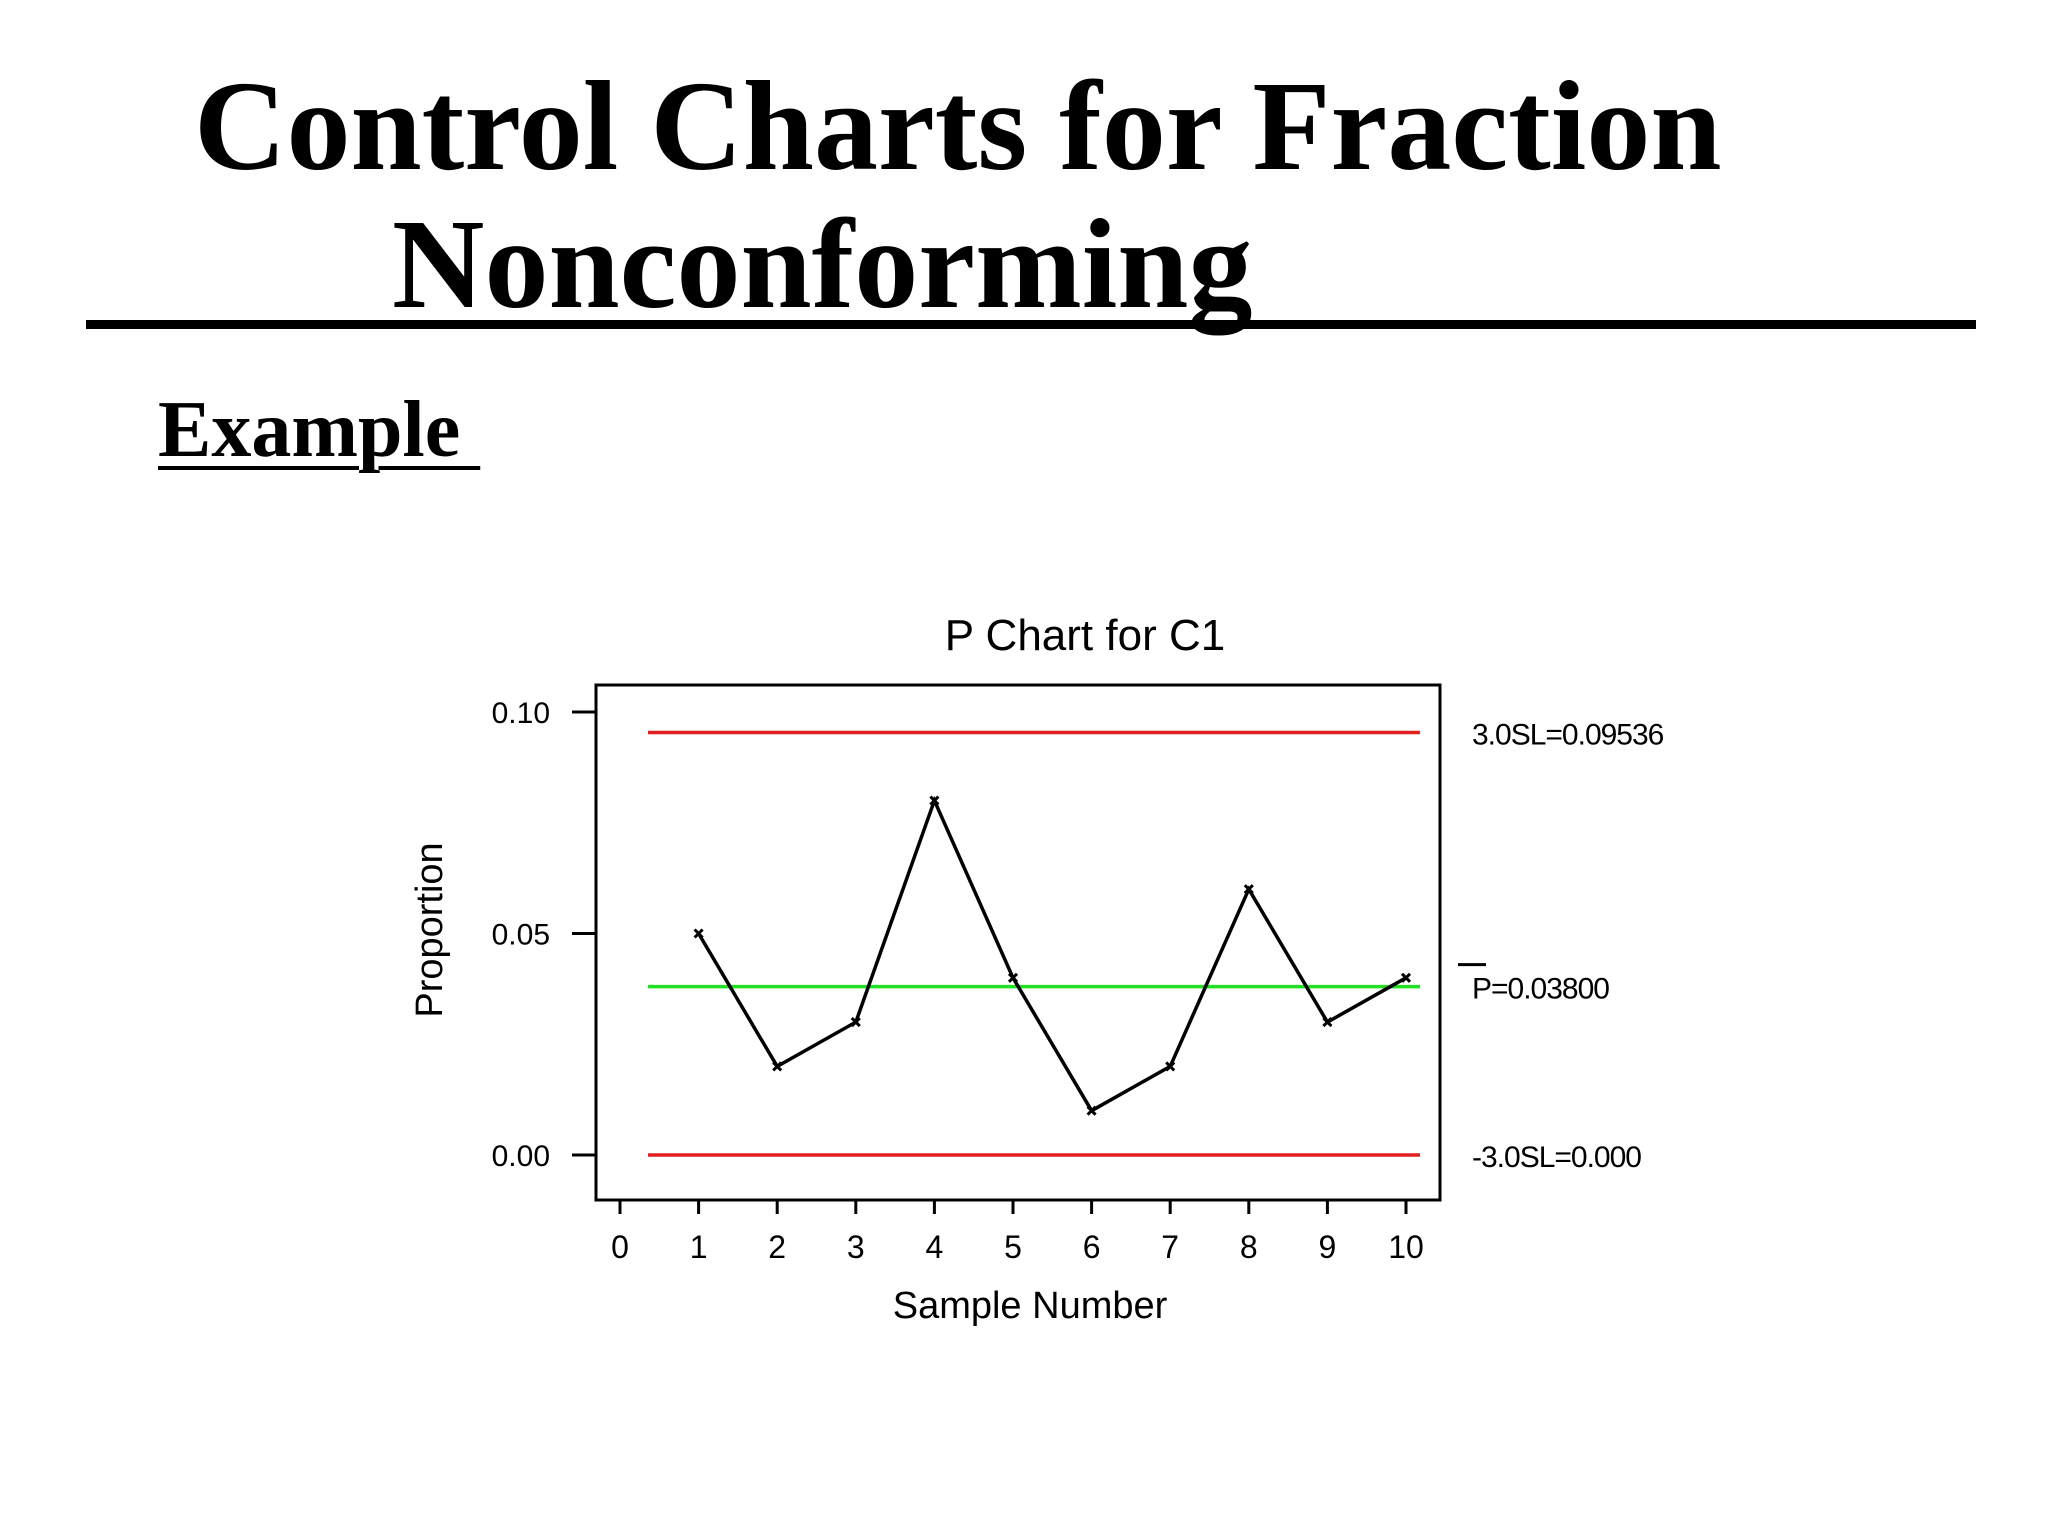  I want to click on x-axis-label: Sample Number, so click(1030, 1306).